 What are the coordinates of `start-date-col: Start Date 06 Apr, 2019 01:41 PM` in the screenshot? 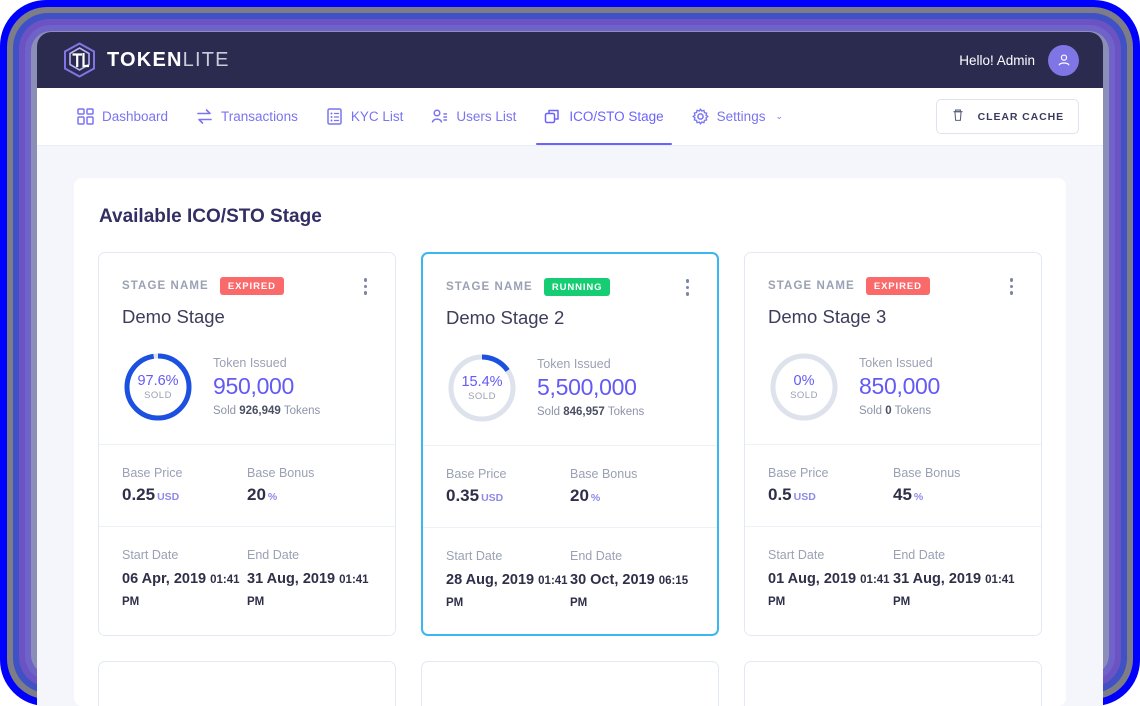 It's located at (184, 580).